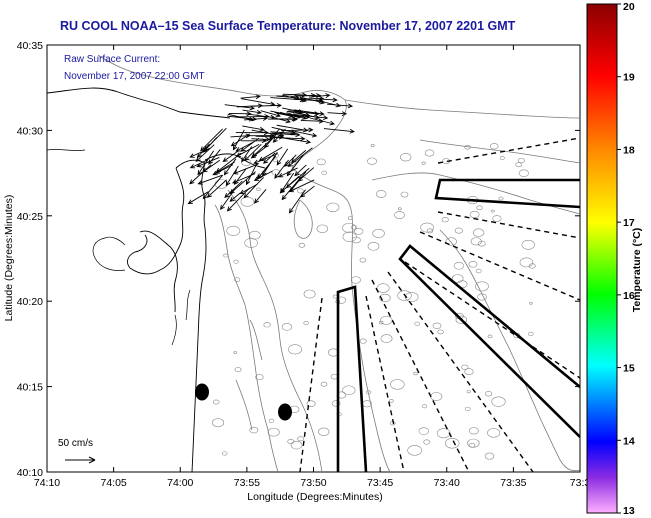 This screenshot has height=518, width=651. I want to click on colorbar-tick-label: 15, so click(629, 369).